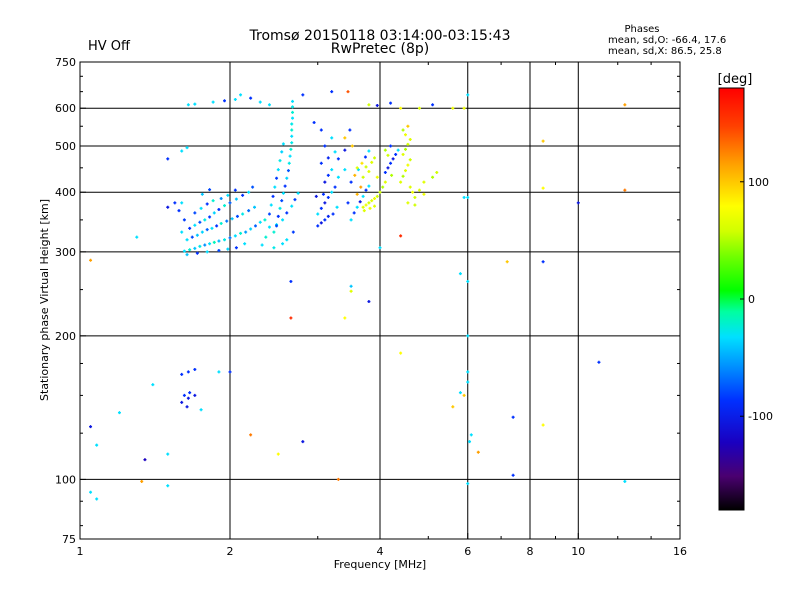  I want to click on y-tick-label: 75, so click(69, 539).